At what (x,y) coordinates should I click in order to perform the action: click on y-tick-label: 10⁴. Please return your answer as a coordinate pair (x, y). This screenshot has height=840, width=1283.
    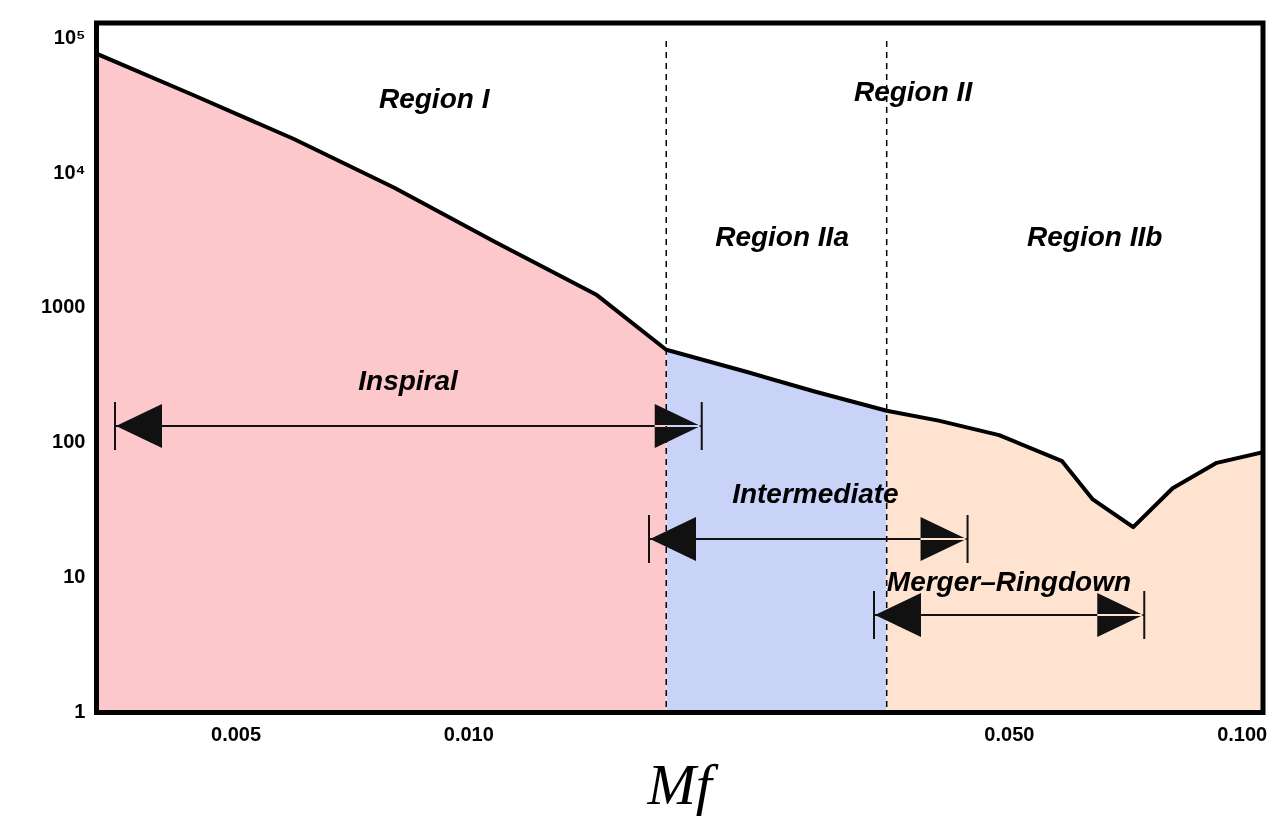
    Looking at the image, I should click on (69, 171).